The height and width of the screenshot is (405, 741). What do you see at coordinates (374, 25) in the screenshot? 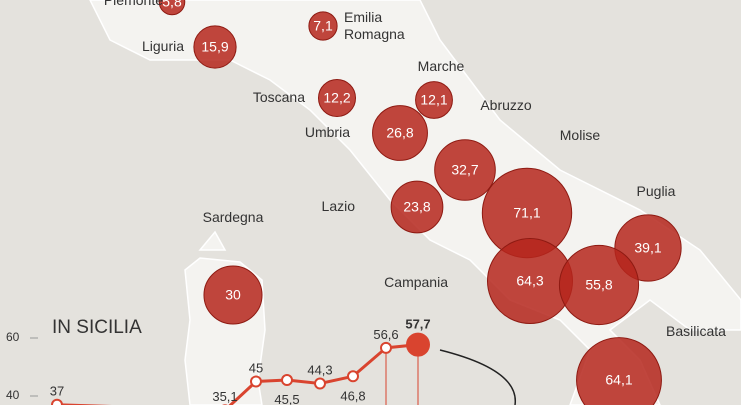
I see `region-label: Emilia Romagna` at bounding box center [374, 25].